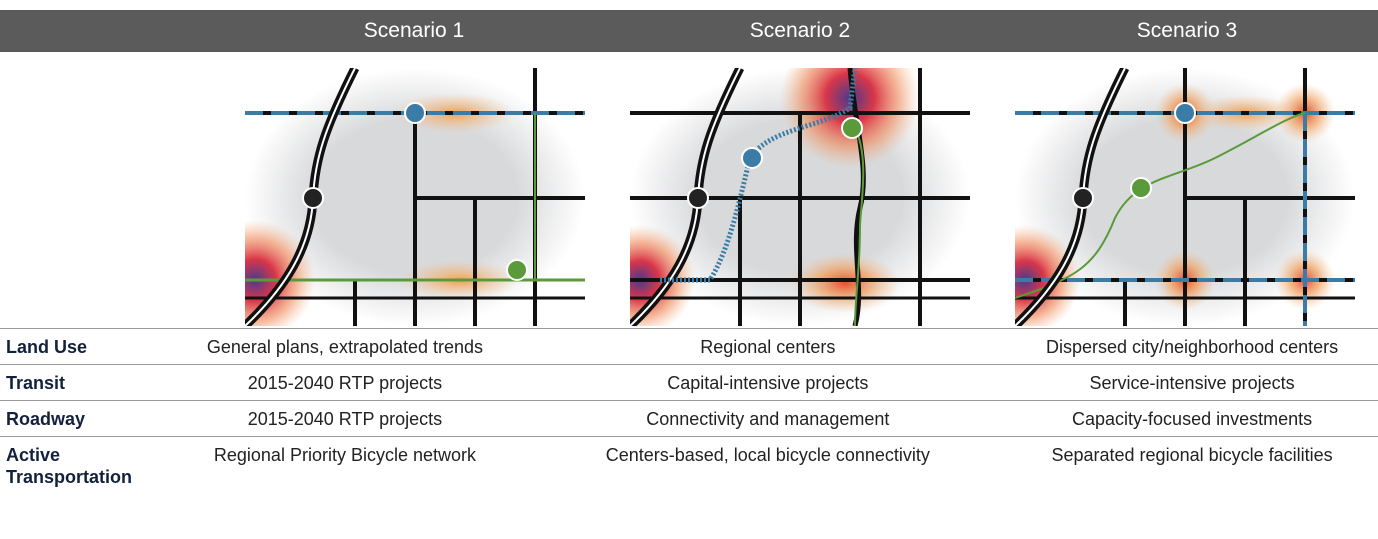 The height and width of the screenshot is (539, 1378). Describe the element at coordinates (80, 382) in the screenshot. I see `row-label: Transit` at that location.